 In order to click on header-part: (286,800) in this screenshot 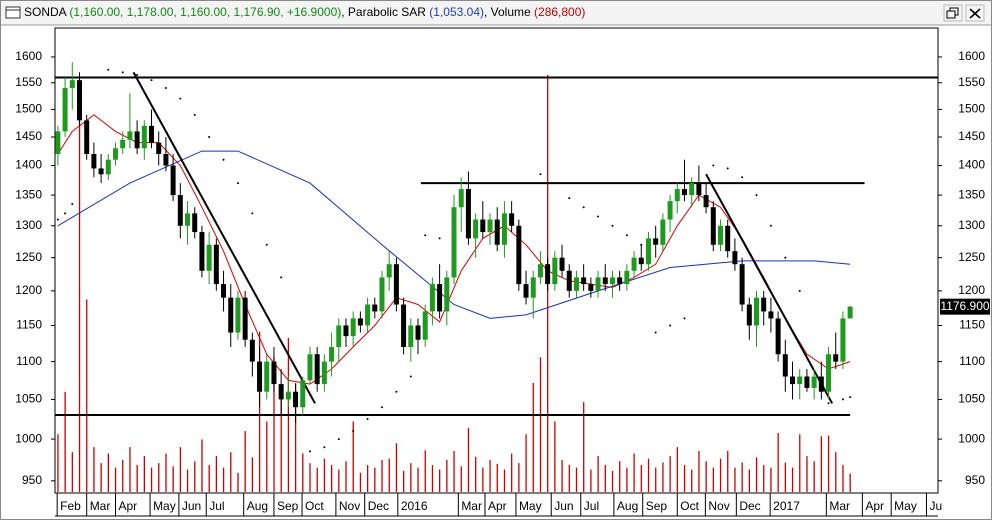, I will do `click(559, 12)`.